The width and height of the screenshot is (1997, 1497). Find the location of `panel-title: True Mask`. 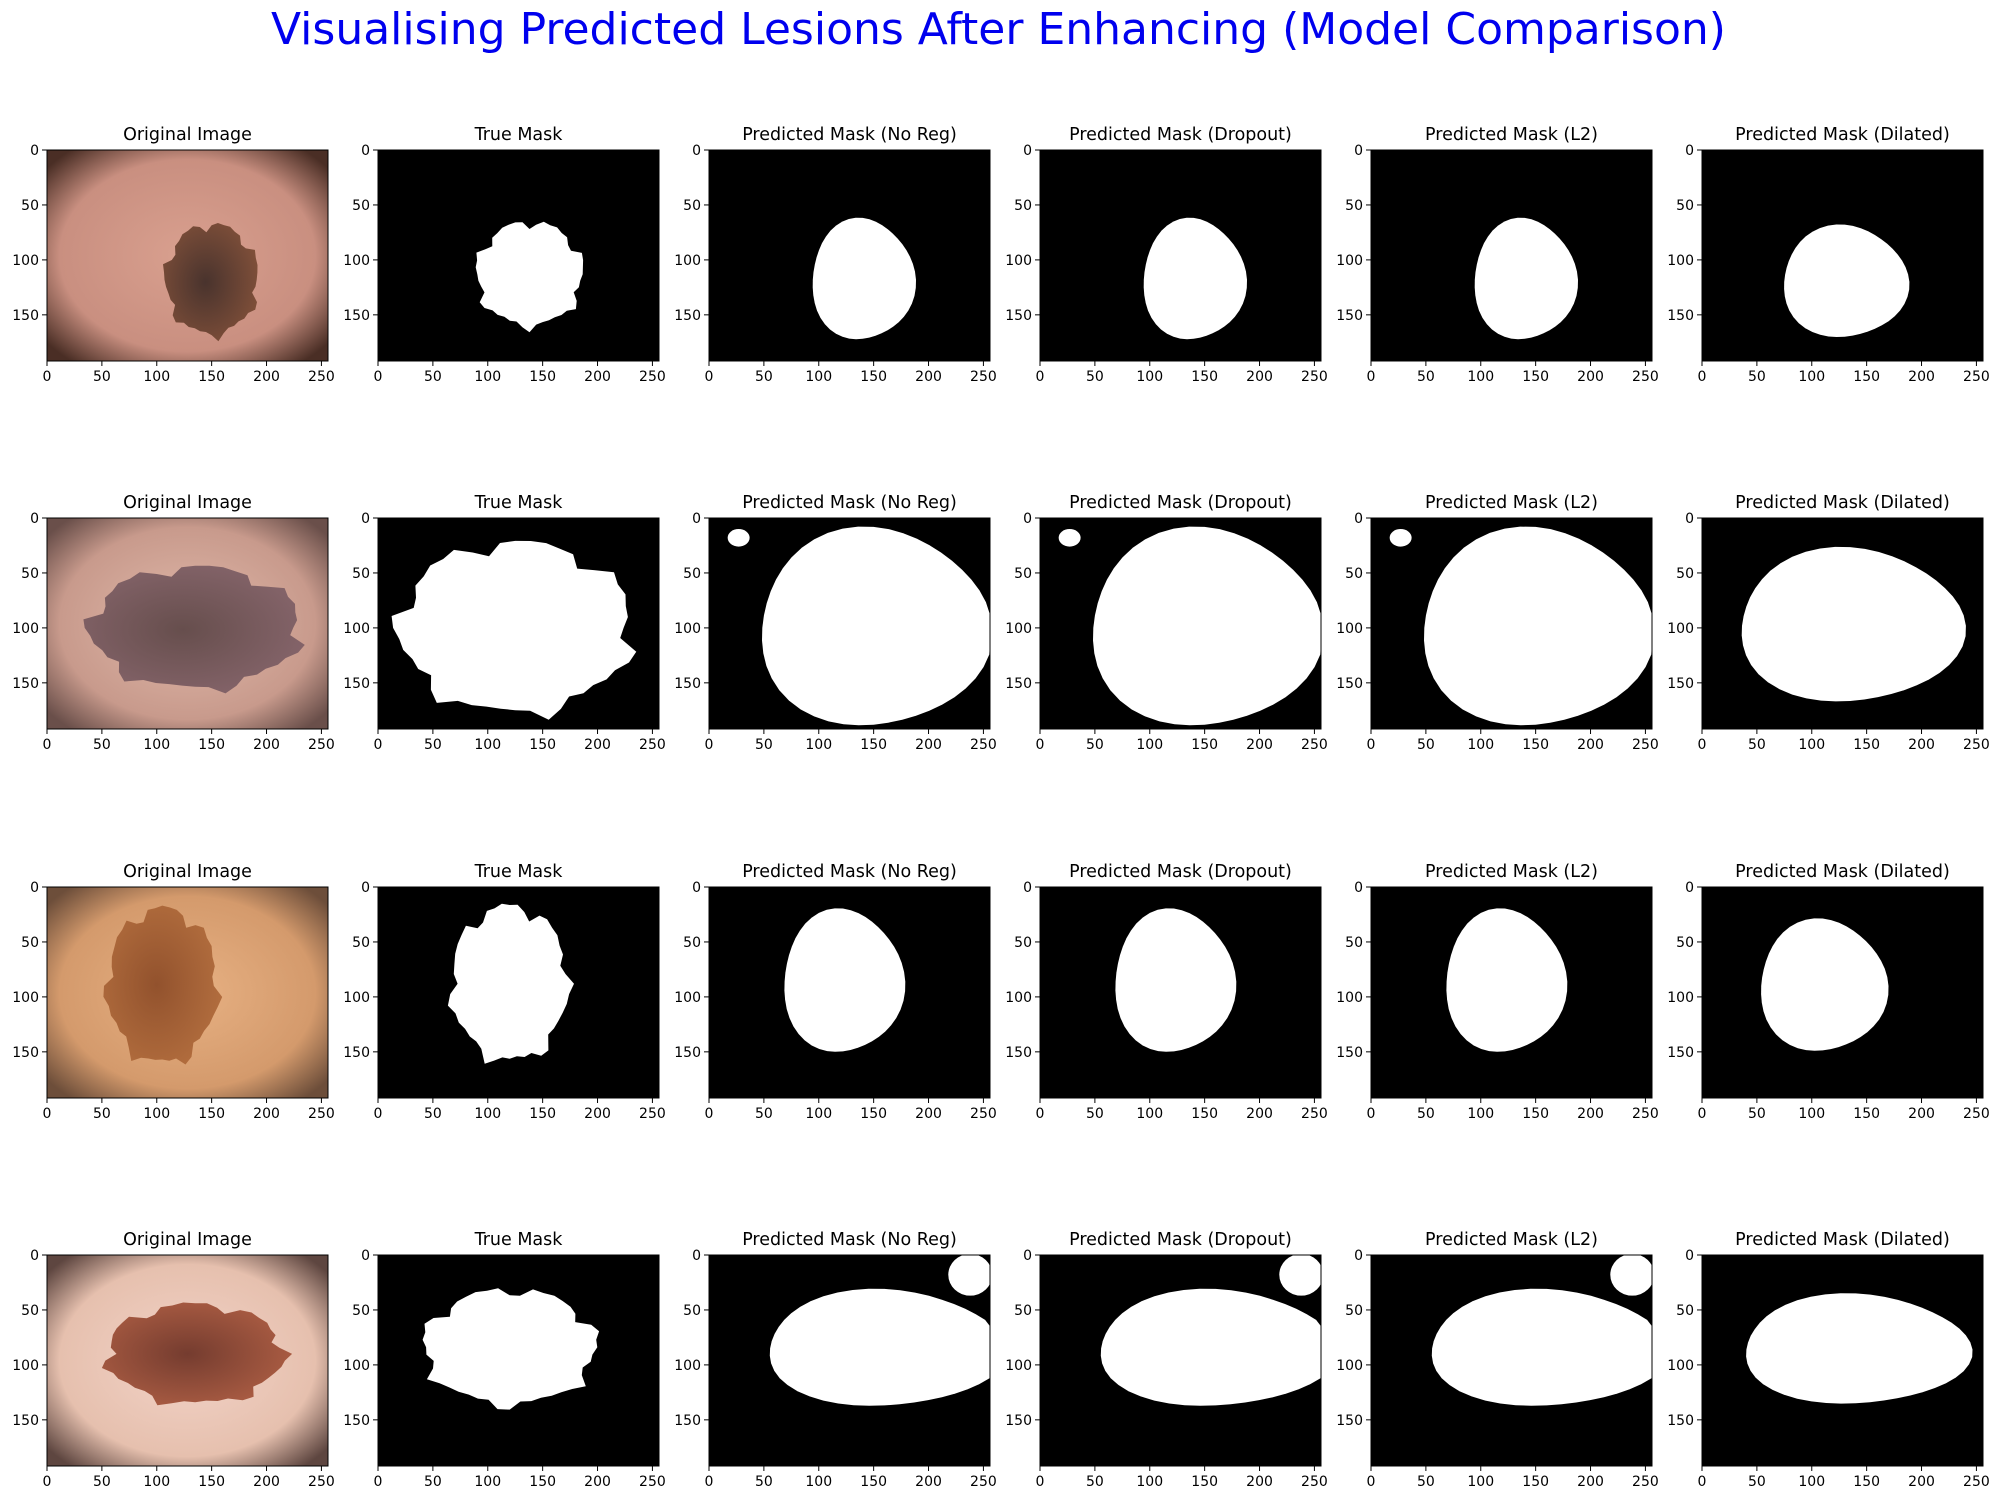

panel-title: True Mask is located at coordinates (519, 872).